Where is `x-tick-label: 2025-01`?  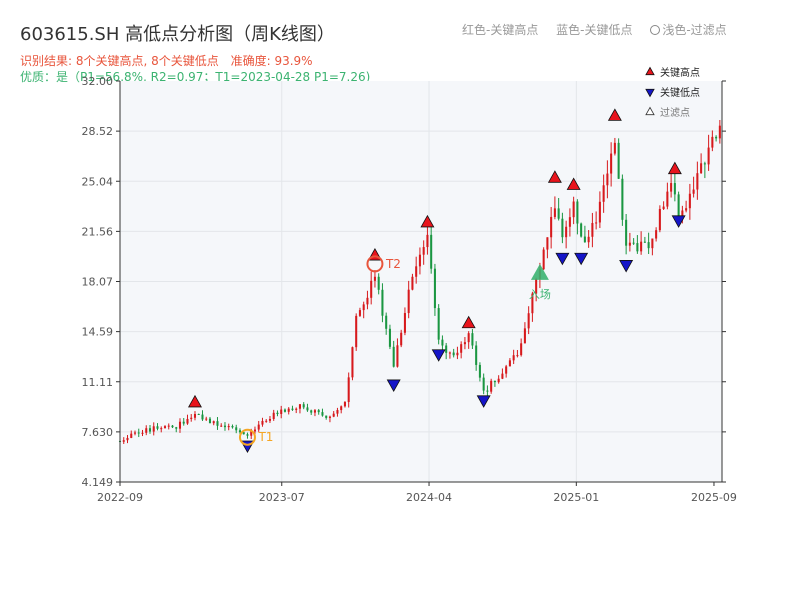
x-tick-label: 2025-01 is located at coordinates (576, 497).